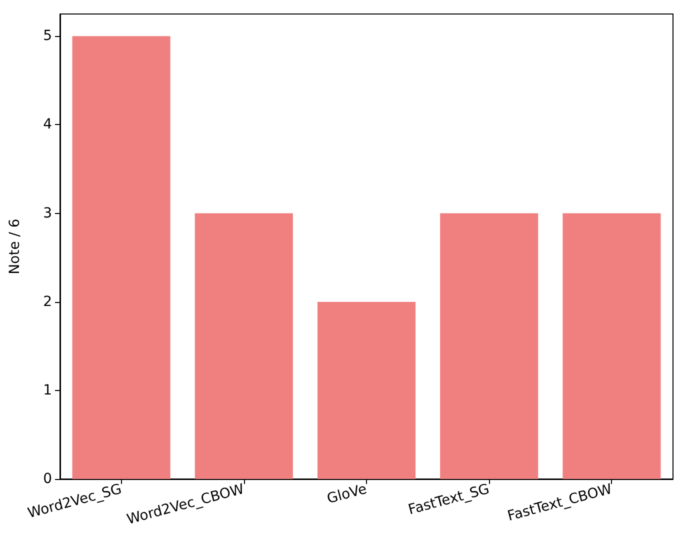 This screenshot has height=542, width=675. Describe the element at coordinates (47, 302) in the screenshot. I see `y-tick-label: 2` at that location.